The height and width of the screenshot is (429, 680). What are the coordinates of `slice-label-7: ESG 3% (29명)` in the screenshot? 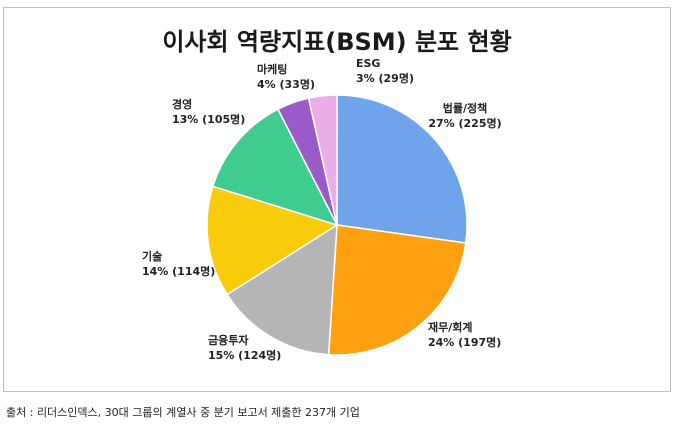 It's located at (385, 71).